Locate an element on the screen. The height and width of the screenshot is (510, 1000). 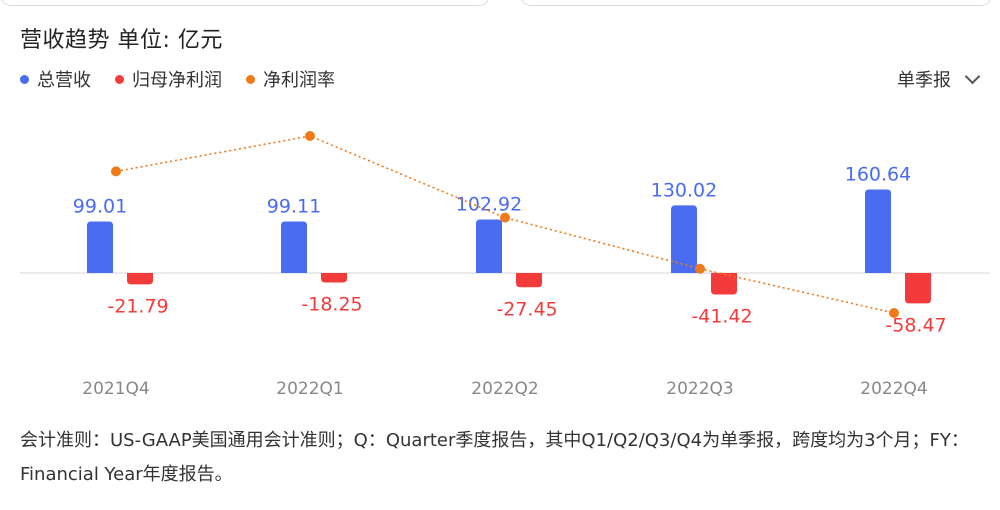
legend-item-net-margin: 净利润率 is located at coordinates (290, 79).